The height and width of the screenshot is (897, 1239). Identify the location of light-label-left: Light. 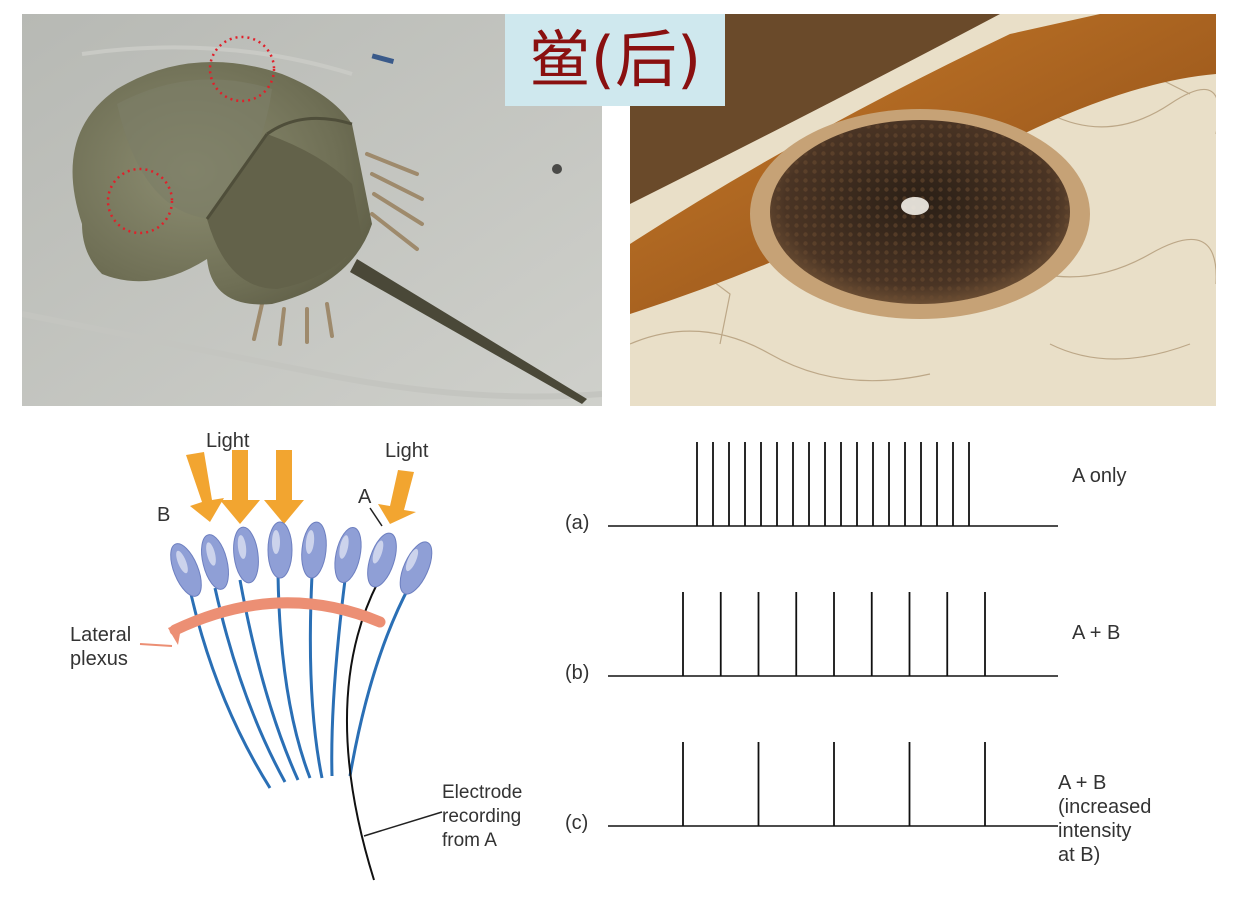
(228, 441).